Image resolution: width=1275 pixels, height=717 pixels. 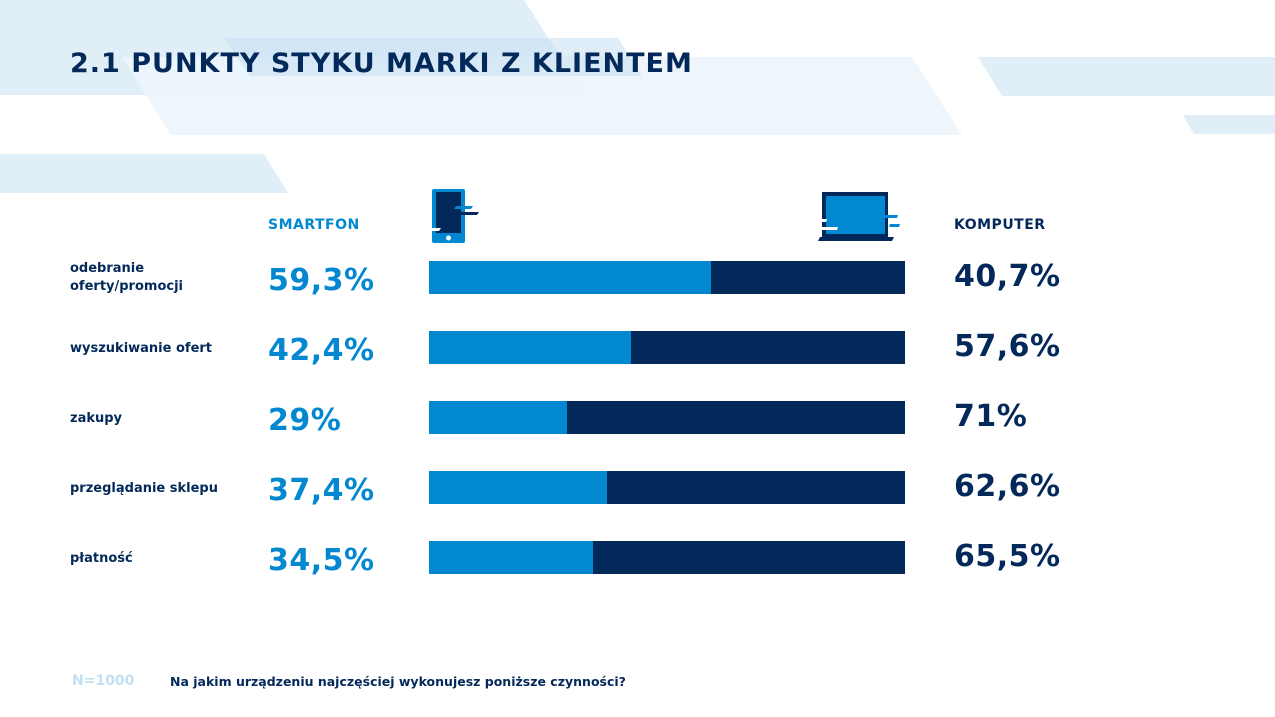 I want to click on smartphone-value-label: 42,4%, so click(x=321, y=350).